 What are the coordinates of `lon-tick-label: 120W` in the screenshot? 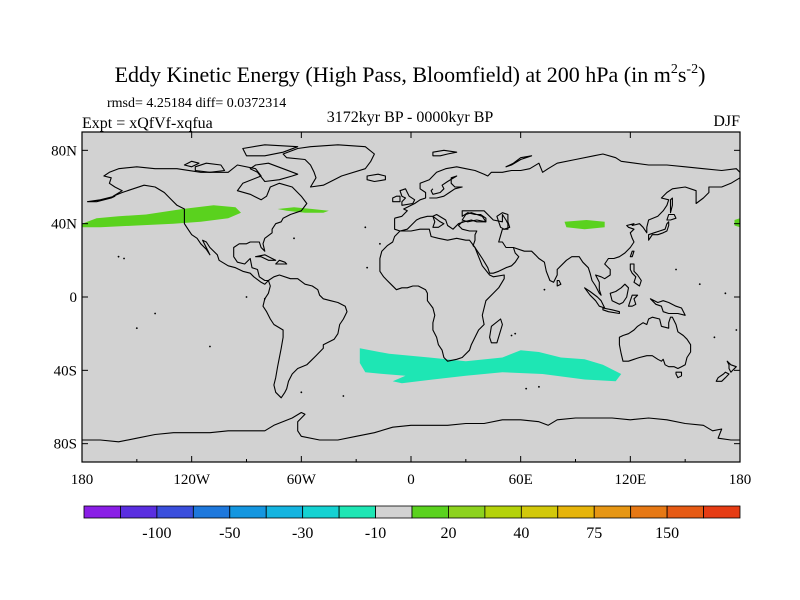 It's located at (192, 480).